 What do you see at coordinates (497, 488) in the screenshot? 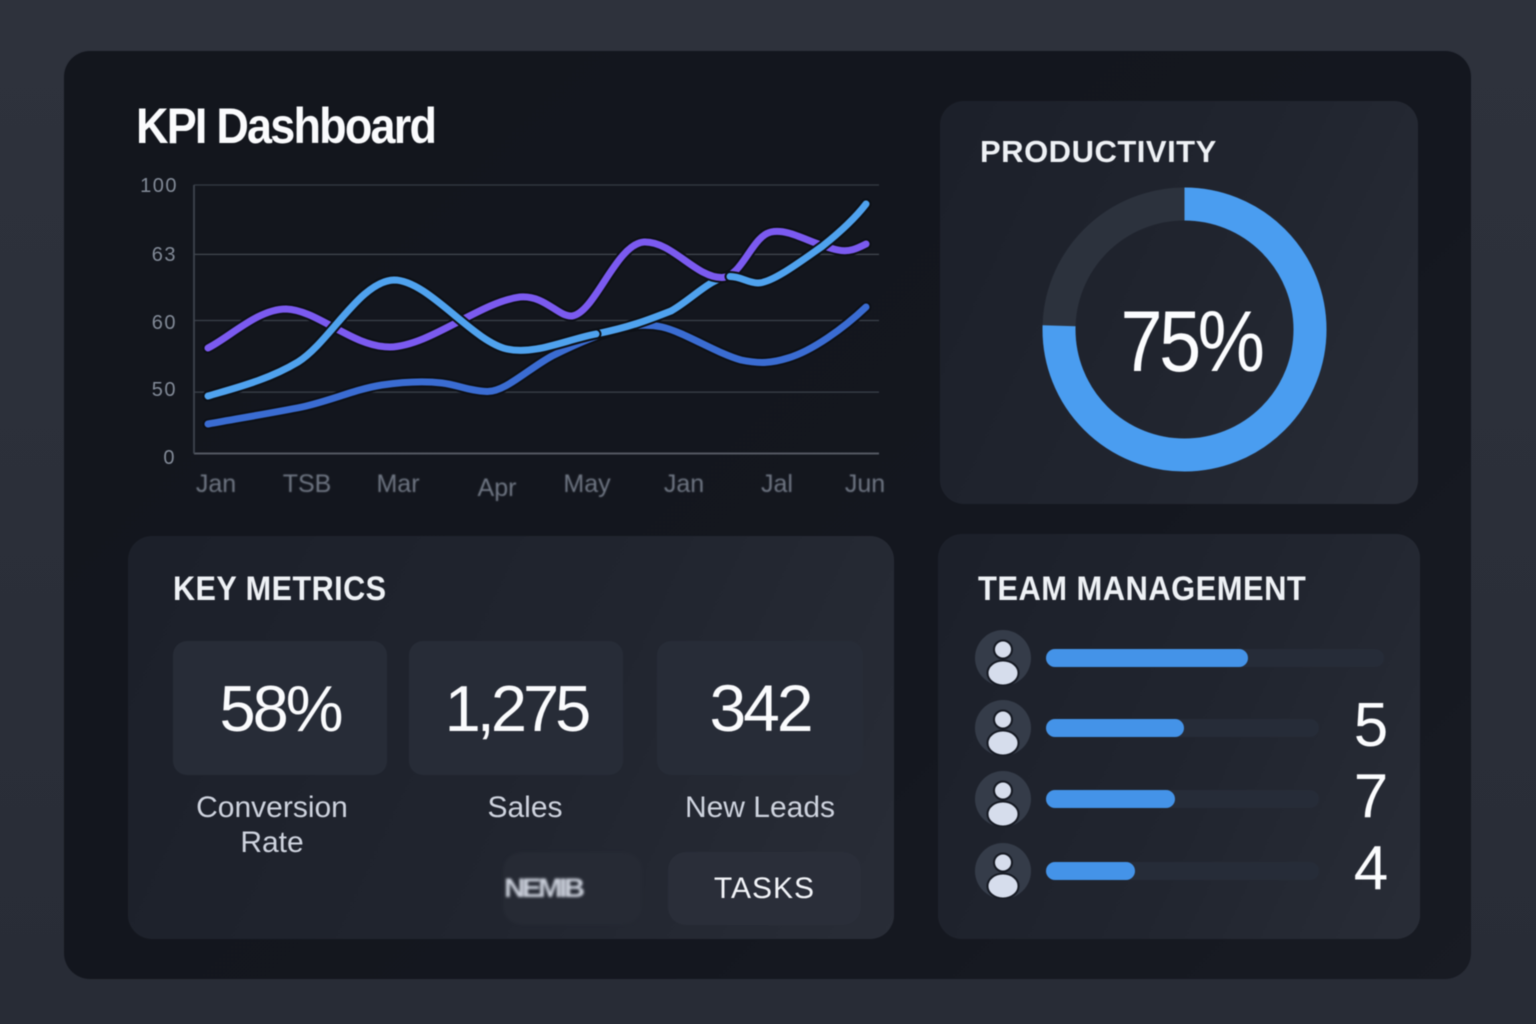
I see `svg-text: Apr` at bounding box center [497, 488].